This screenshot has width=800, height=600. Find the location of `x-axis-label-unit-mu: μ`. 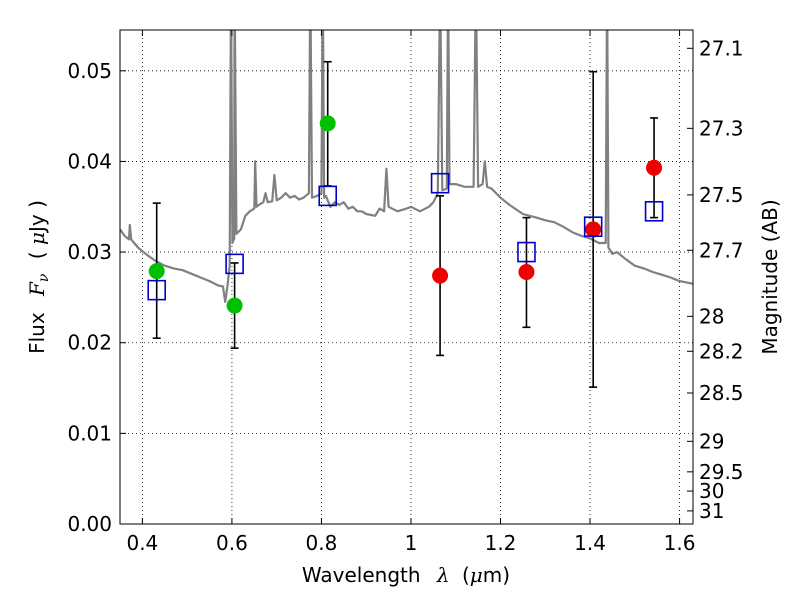

x-axis-label-unit-mu: μ is located at coordinates (476, 575).